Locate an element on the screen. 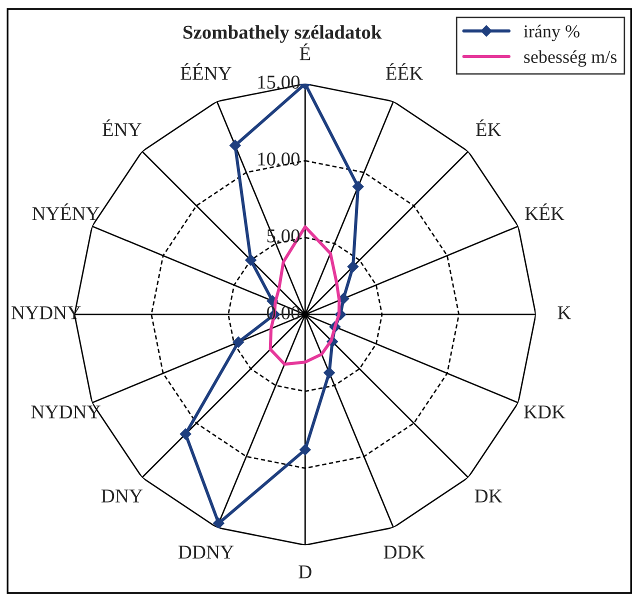 This screenshot has width=633, height=599. spoke-label: É is located at coordinates (305, 51).